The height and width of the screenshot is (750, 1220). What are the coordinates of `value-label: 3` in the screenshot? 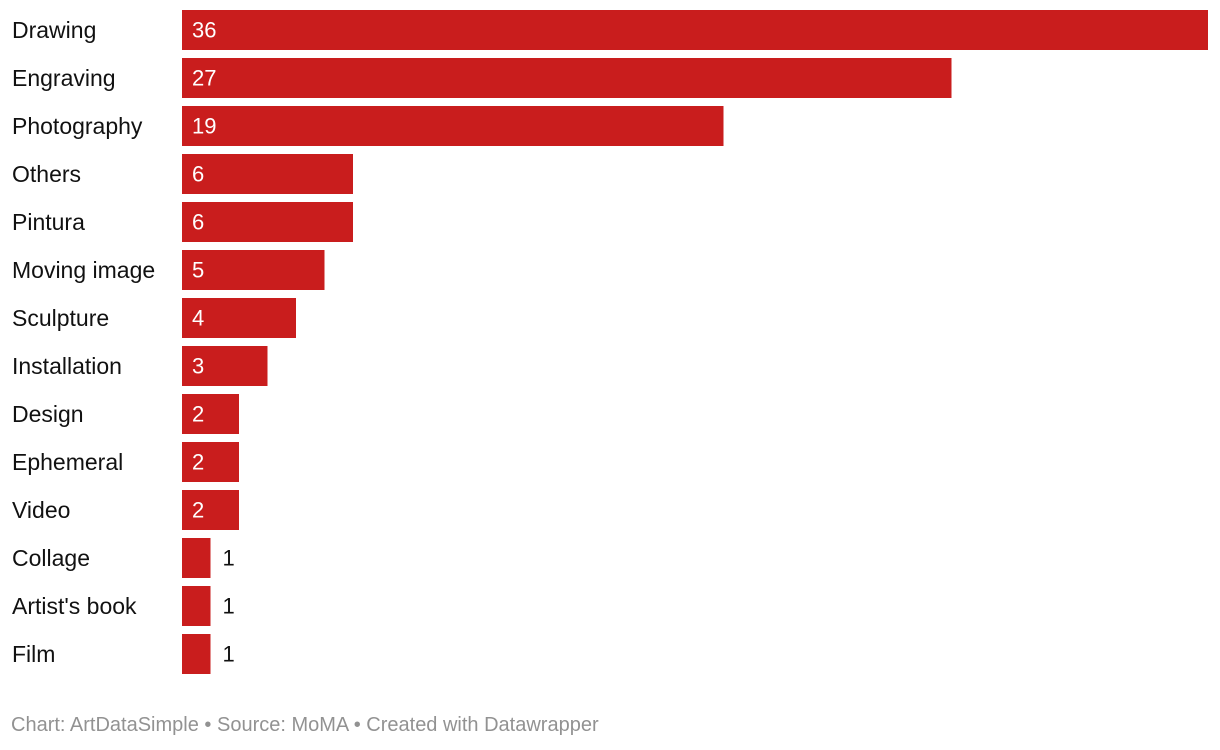 It's located at (198, 366).